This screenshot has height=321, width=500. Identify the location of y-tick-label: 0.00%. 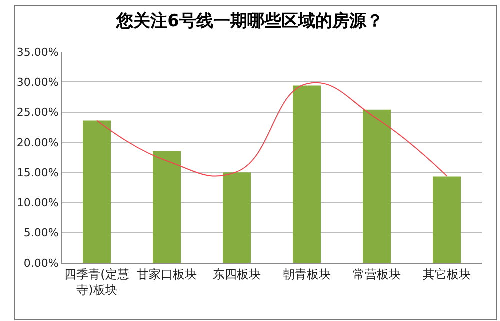
(41, 263).